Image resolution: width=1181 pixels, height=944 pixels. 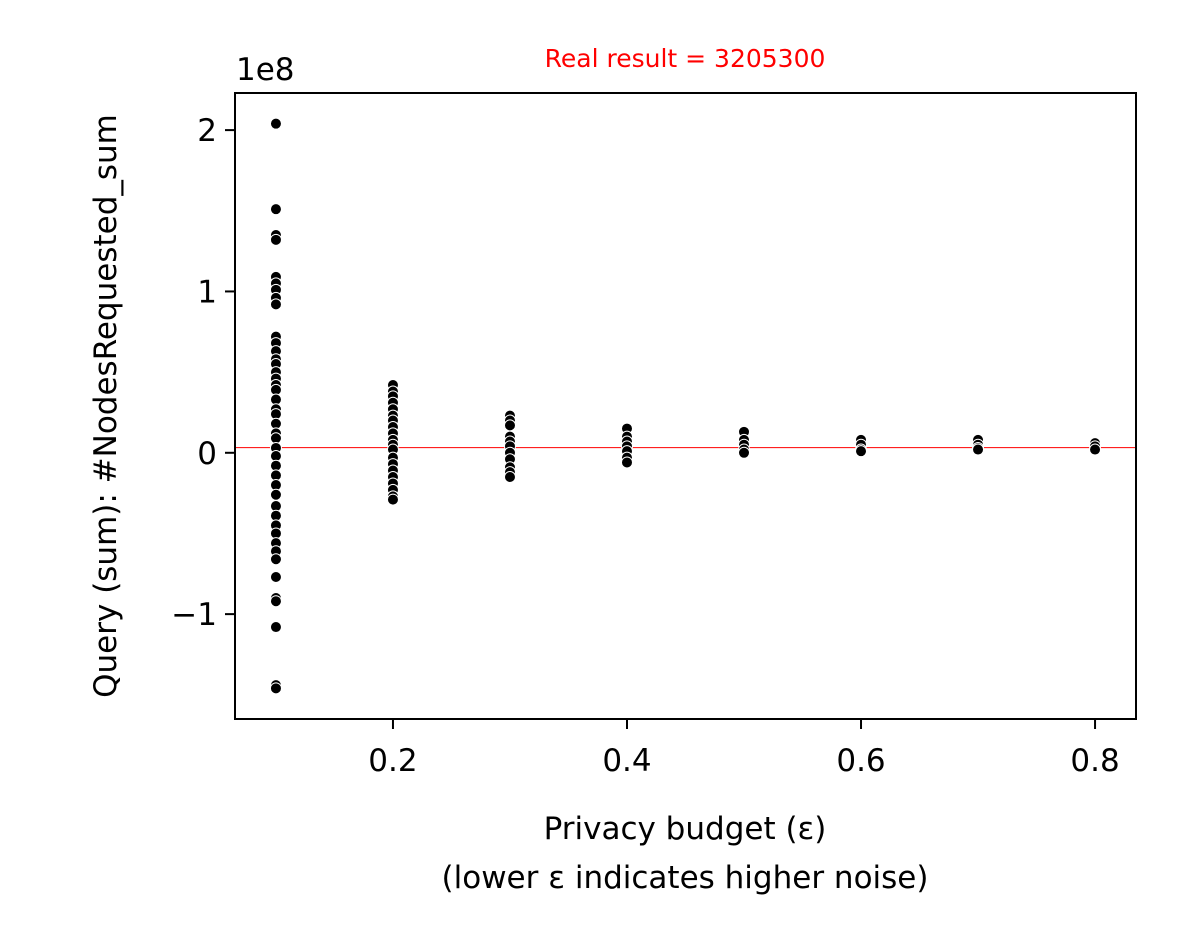 I want to click on y-tick-label: 0, so click(x=207, y=454).